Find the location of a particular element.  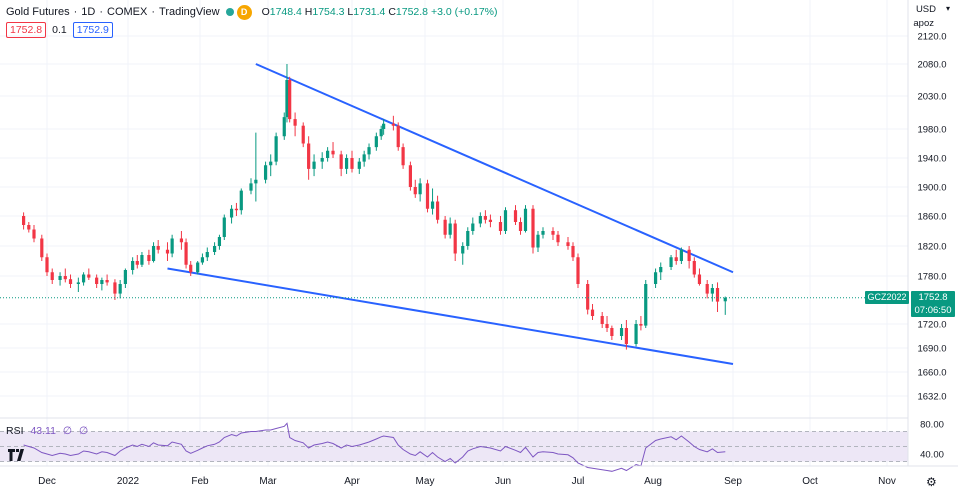

status-indicators: D is located at coordinates (238, 12).